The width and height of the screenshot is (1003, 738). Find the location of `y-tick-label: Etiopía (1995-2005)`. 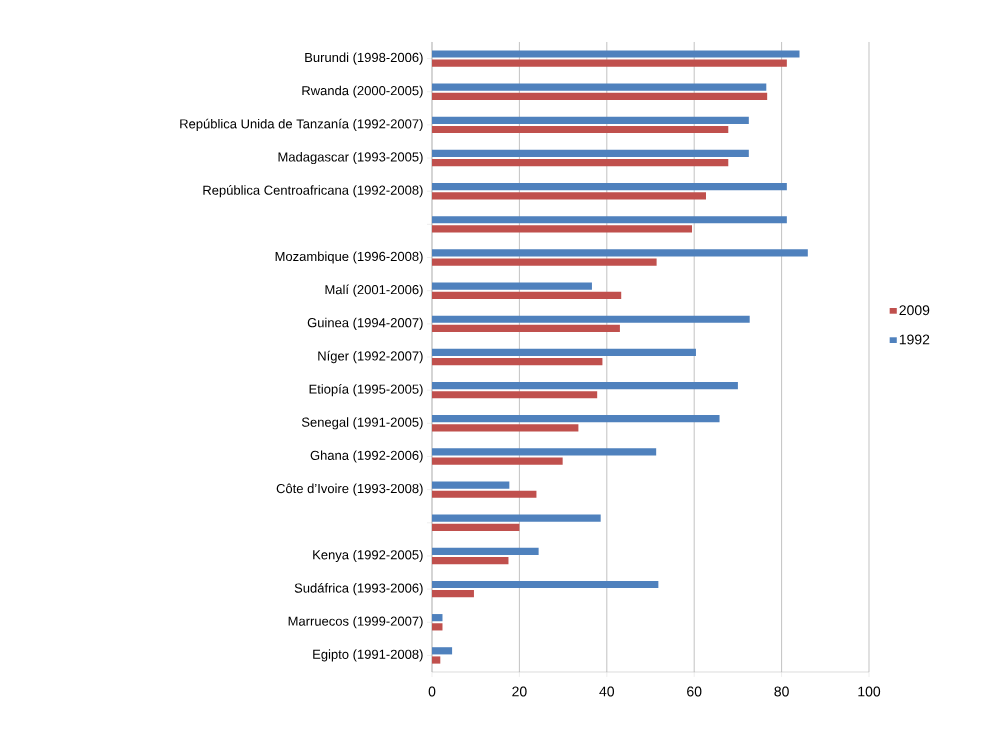

y-tick-label: Etiopía (1995-2005) is located at coordinates (366, 390).